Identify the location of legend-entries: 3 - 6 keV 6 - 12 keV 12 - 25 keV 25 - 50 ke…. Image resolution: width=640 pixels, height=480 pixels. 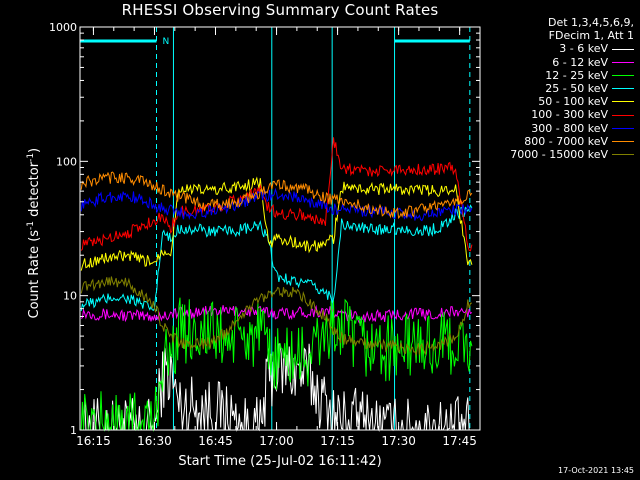
(554, 101).